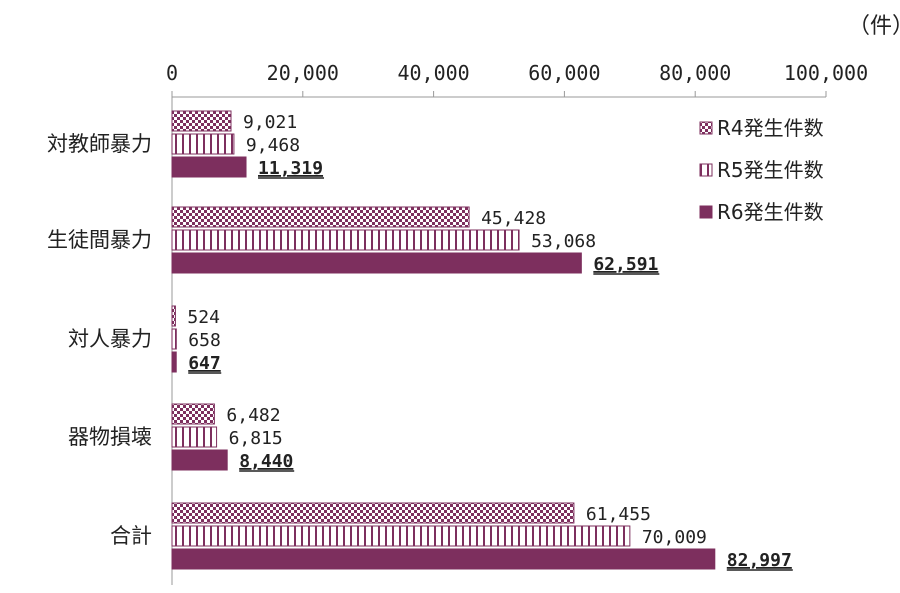 The height and width of the screenshot is (593, 900). Describe the element at coordinates (273, 145) in the screenshot. I see `data-label: 9,468` at that location.